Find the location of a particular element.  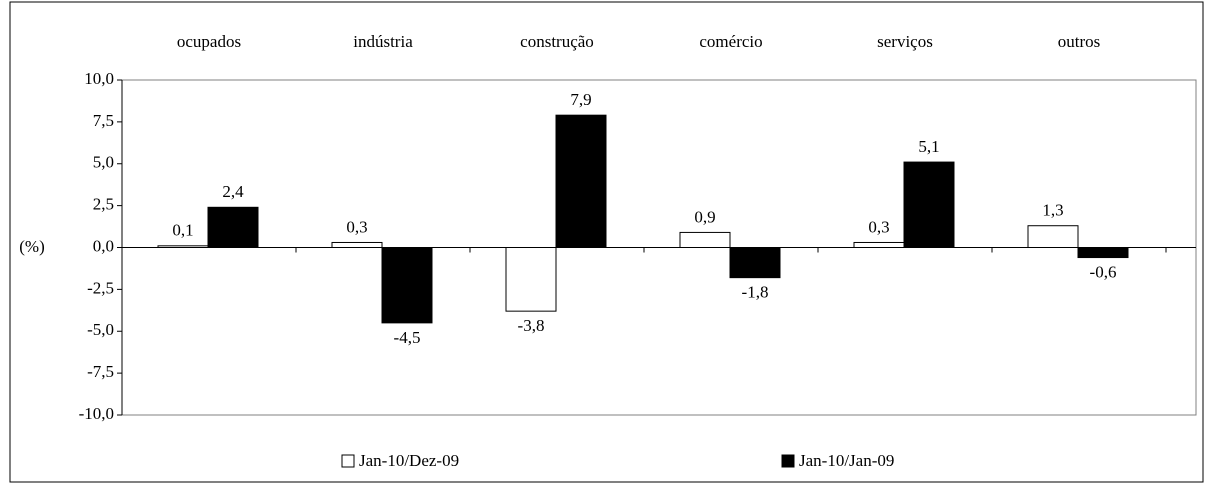

data-label: 0,9 is located at coordinates (704, 216).